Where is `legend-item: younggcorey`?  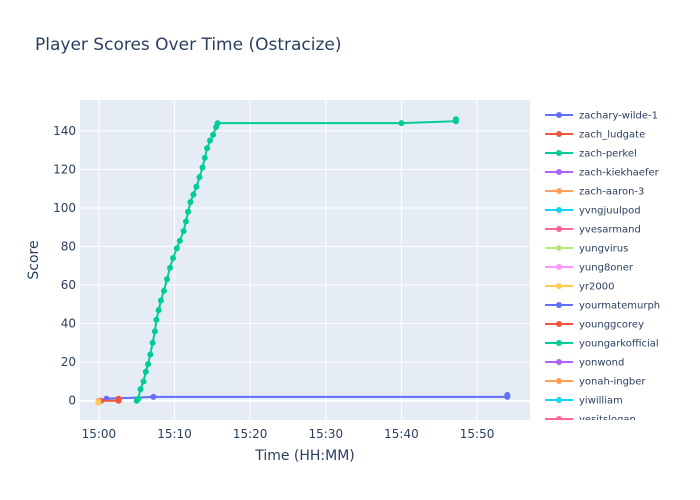 legend-item: younggcorey is located at coordinates (594, 325).